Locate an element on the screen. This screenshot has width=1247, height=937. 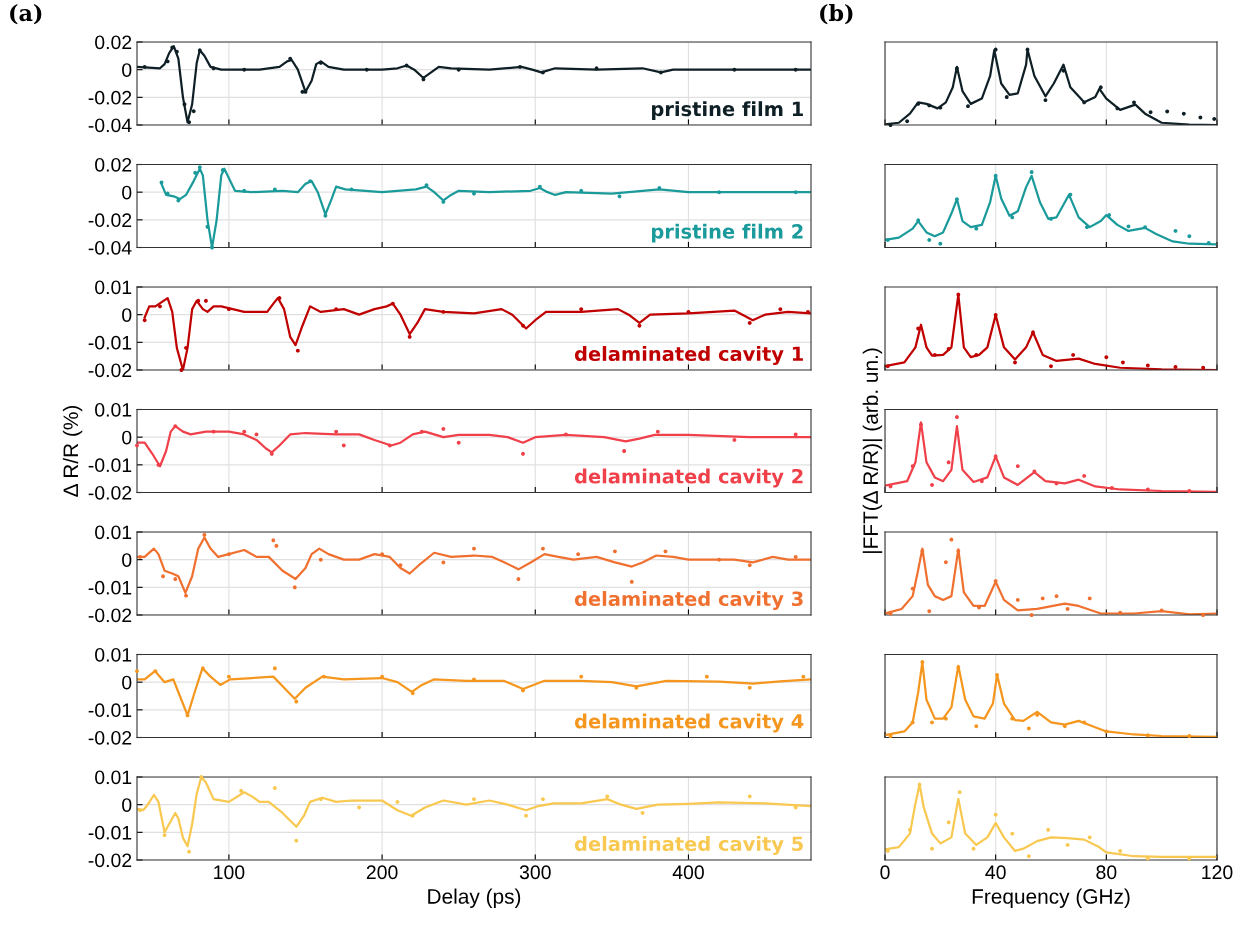
y-tick-label: 0.02 is located at coordinates (113, 164).